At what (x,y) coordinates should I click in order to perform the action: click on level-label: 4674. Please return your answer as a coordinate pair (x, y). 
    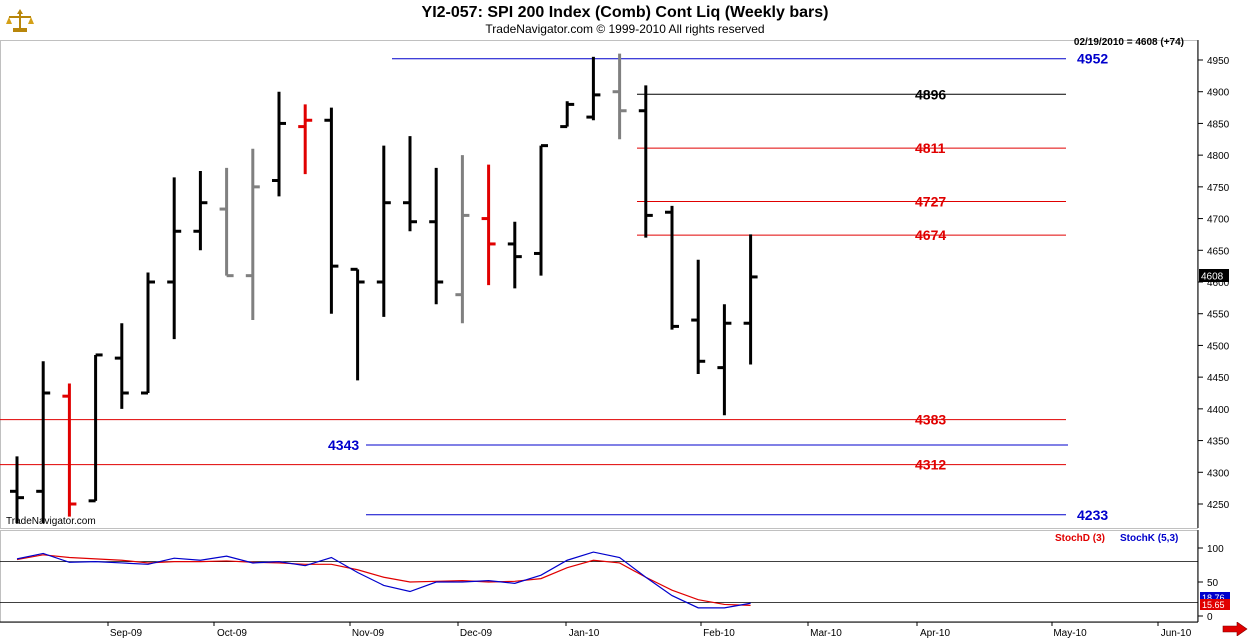
    Looking at the image, I should click on (930, 235).